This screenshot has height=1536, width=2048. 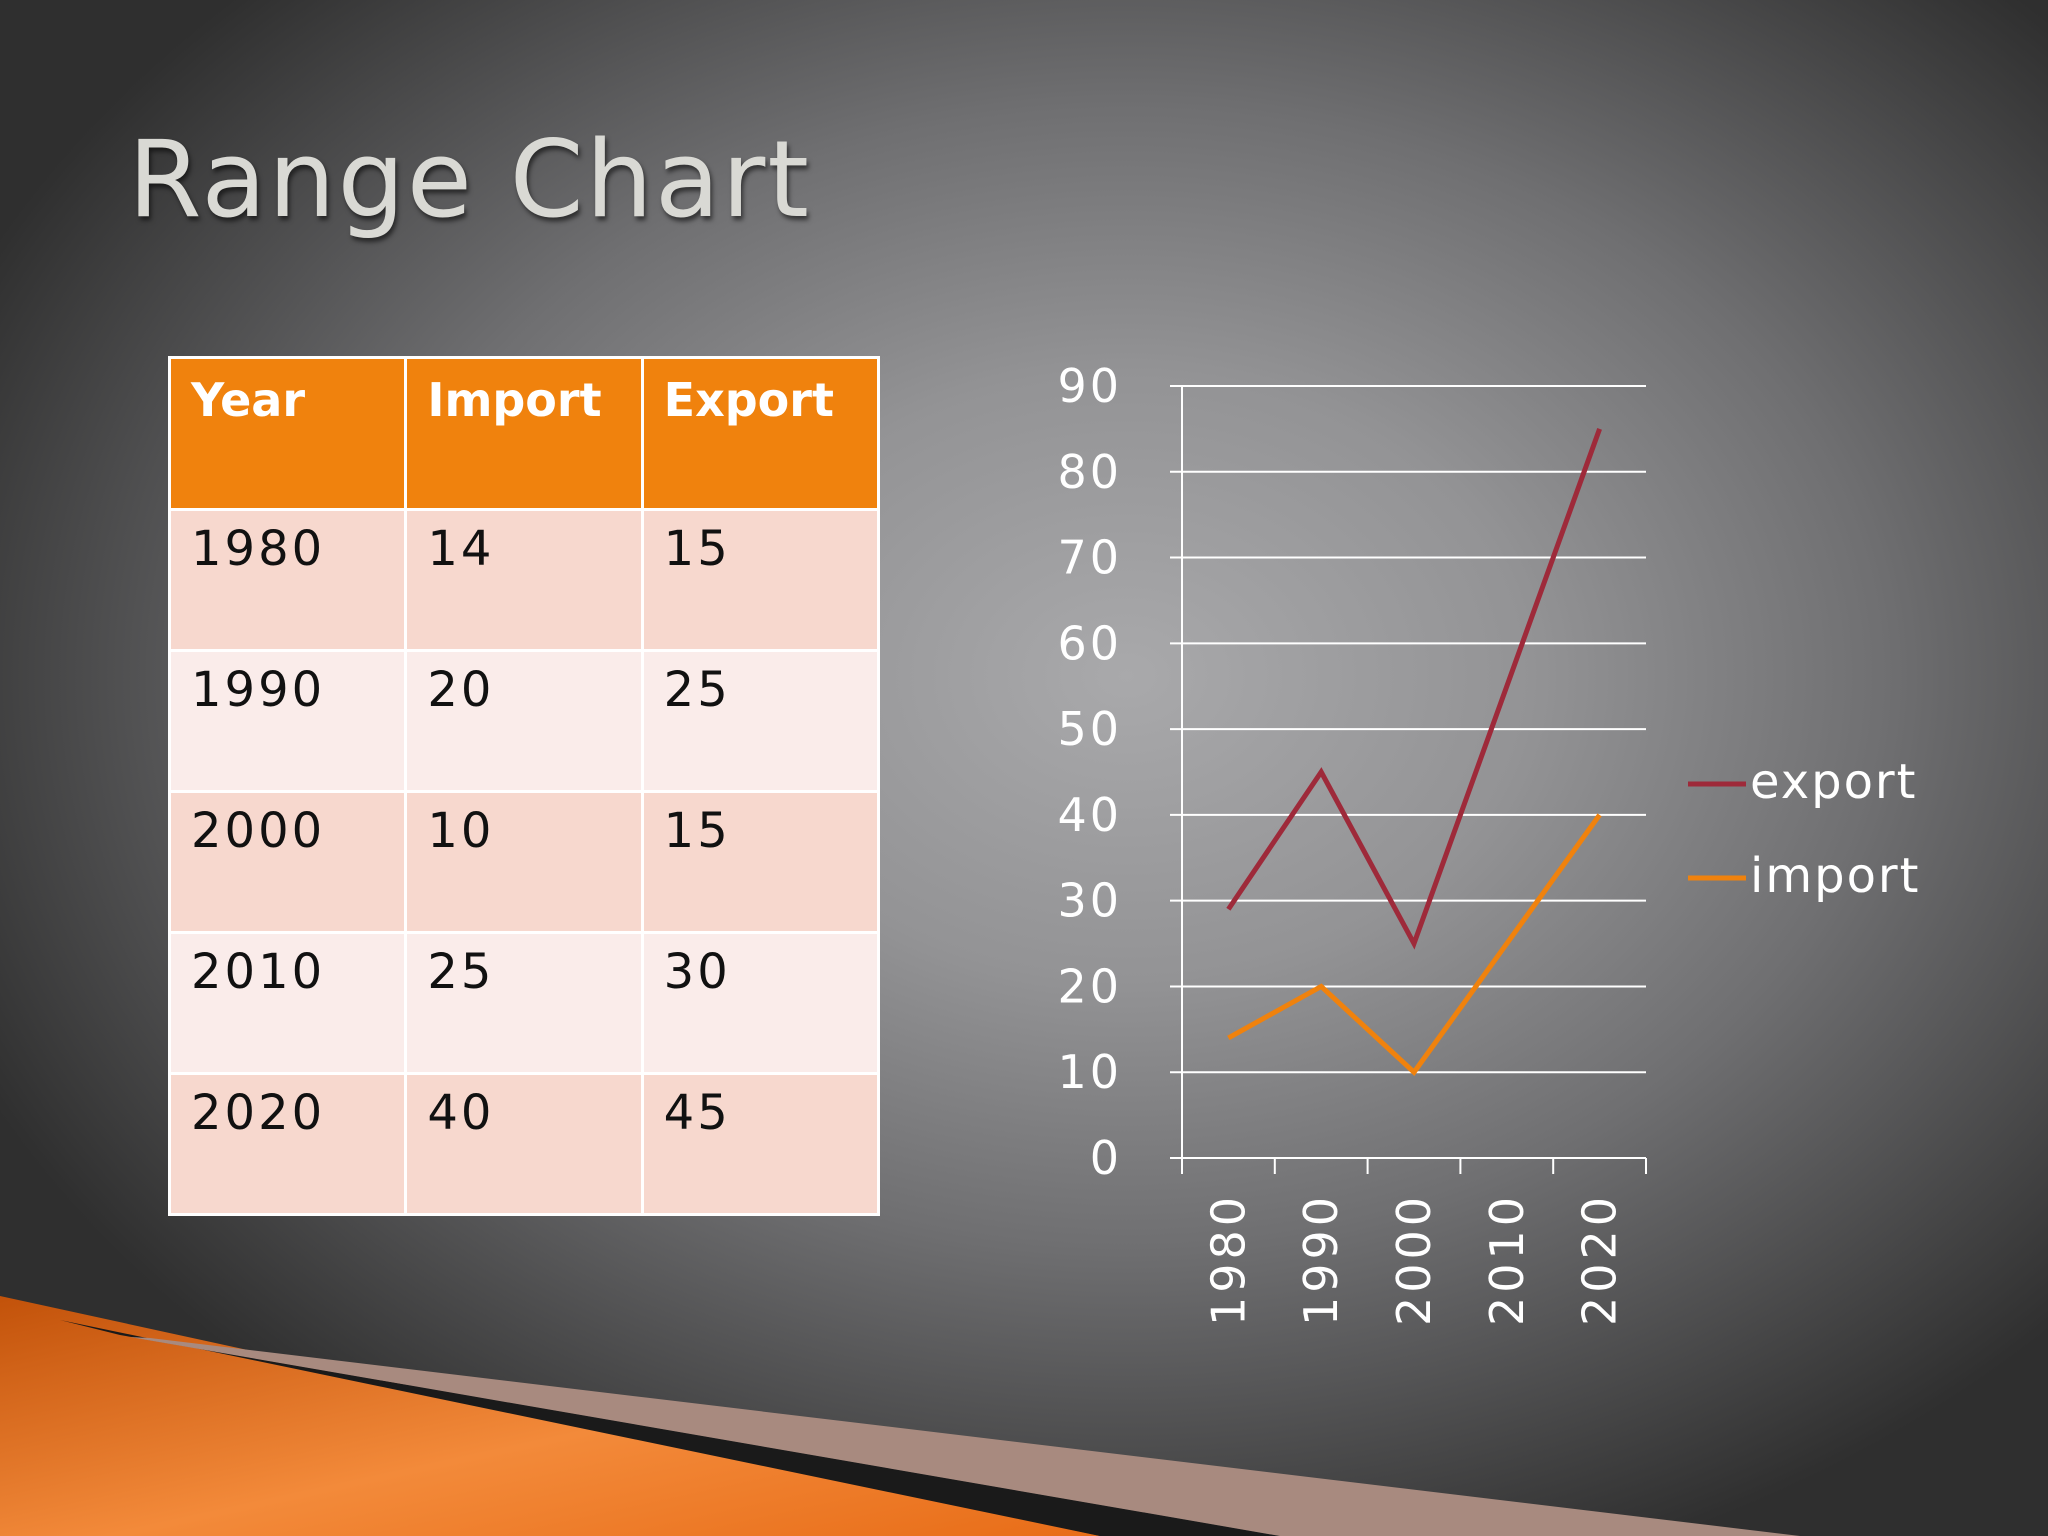 I want to click on y-tick-label: 90, so click(x=1089, y=386).